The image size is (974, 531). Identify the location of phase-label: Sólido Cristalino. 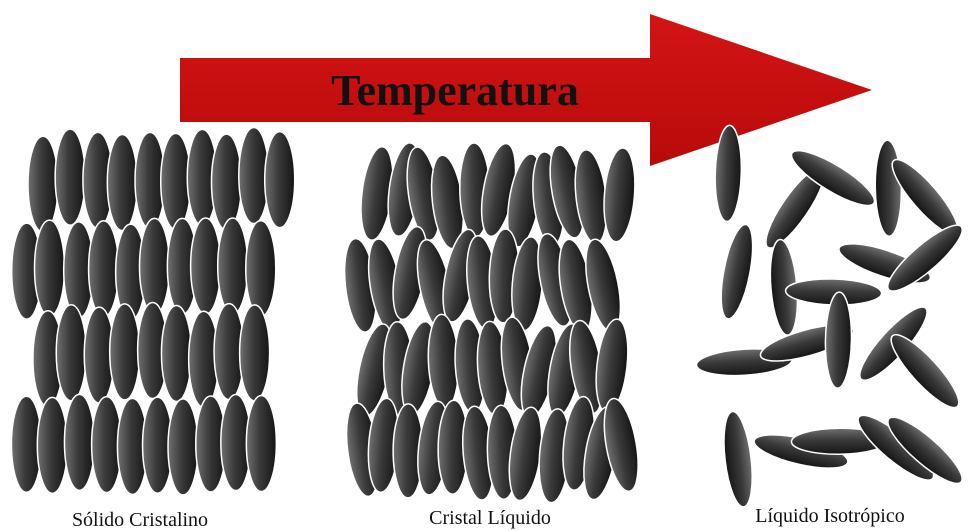
(140, 520).